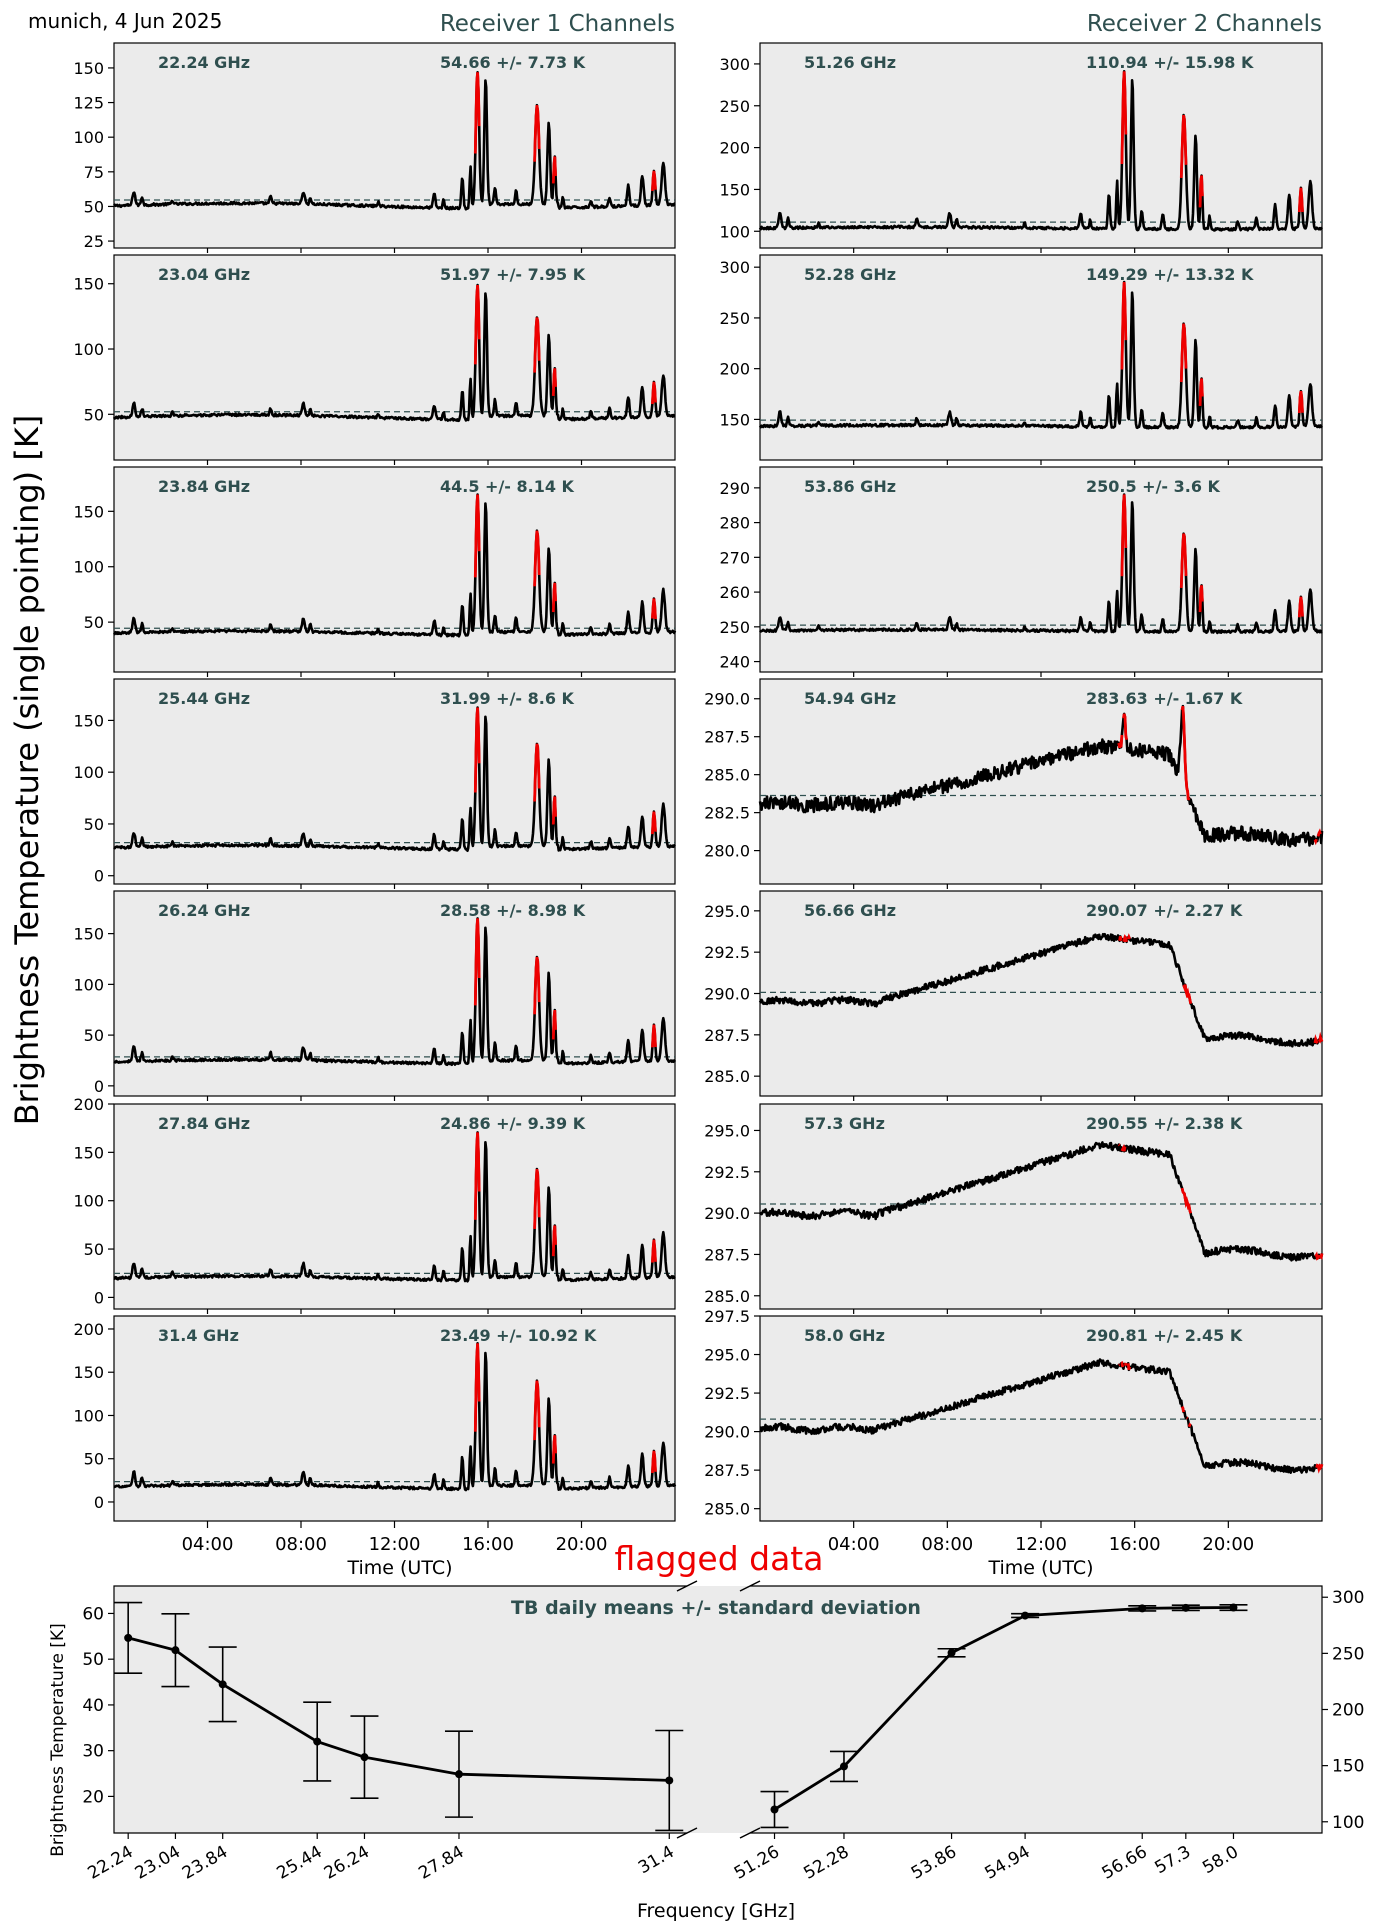 Image resolution: width=1384 pixels, height=1927 pixels. Describe the element at coordinates (94, 172) in the screenshot. I see `y-tick-label: 75` at that location.